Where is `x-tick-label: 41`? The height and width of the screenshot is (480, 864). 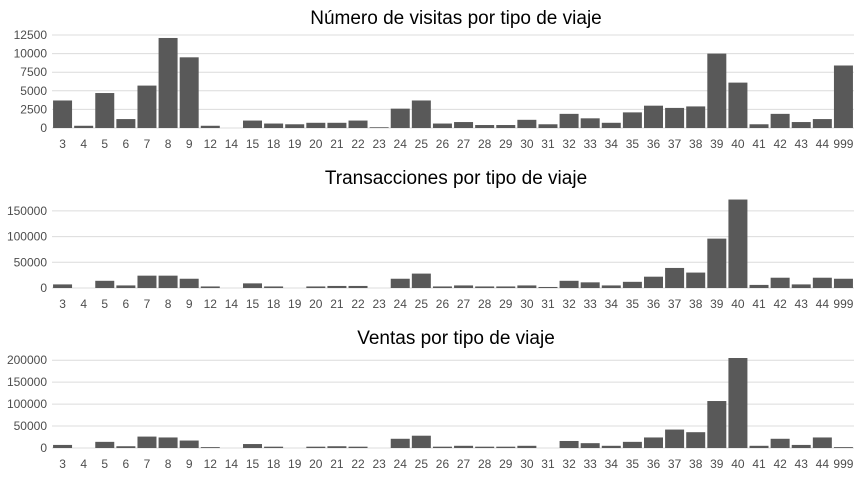 x-tick-label: 41 is located at coordinates (759, 464).